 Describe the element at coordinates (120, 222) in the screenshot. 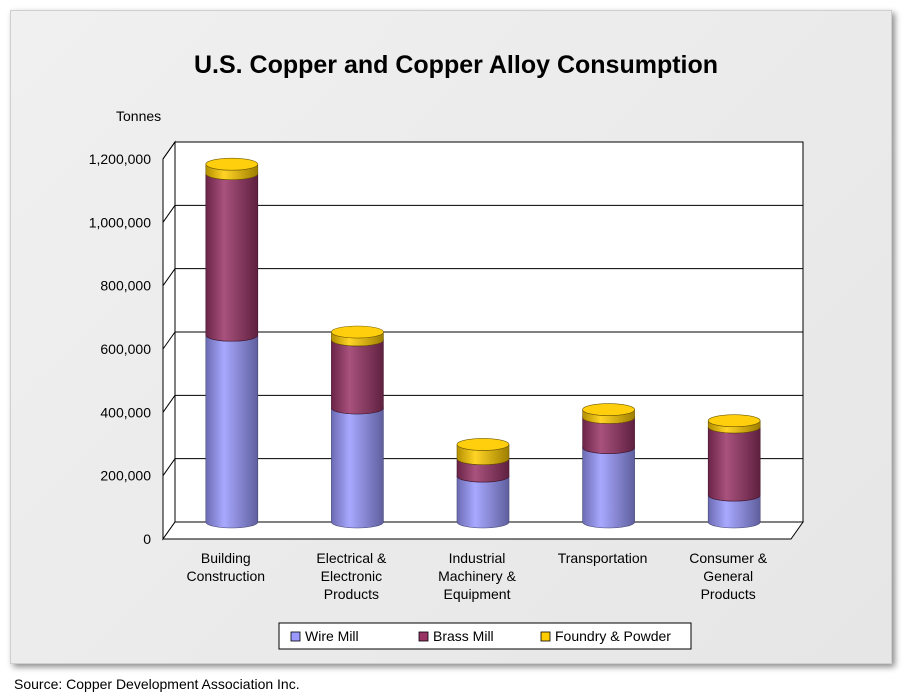

I see `y-tick-label: 1,000,000` at that location.